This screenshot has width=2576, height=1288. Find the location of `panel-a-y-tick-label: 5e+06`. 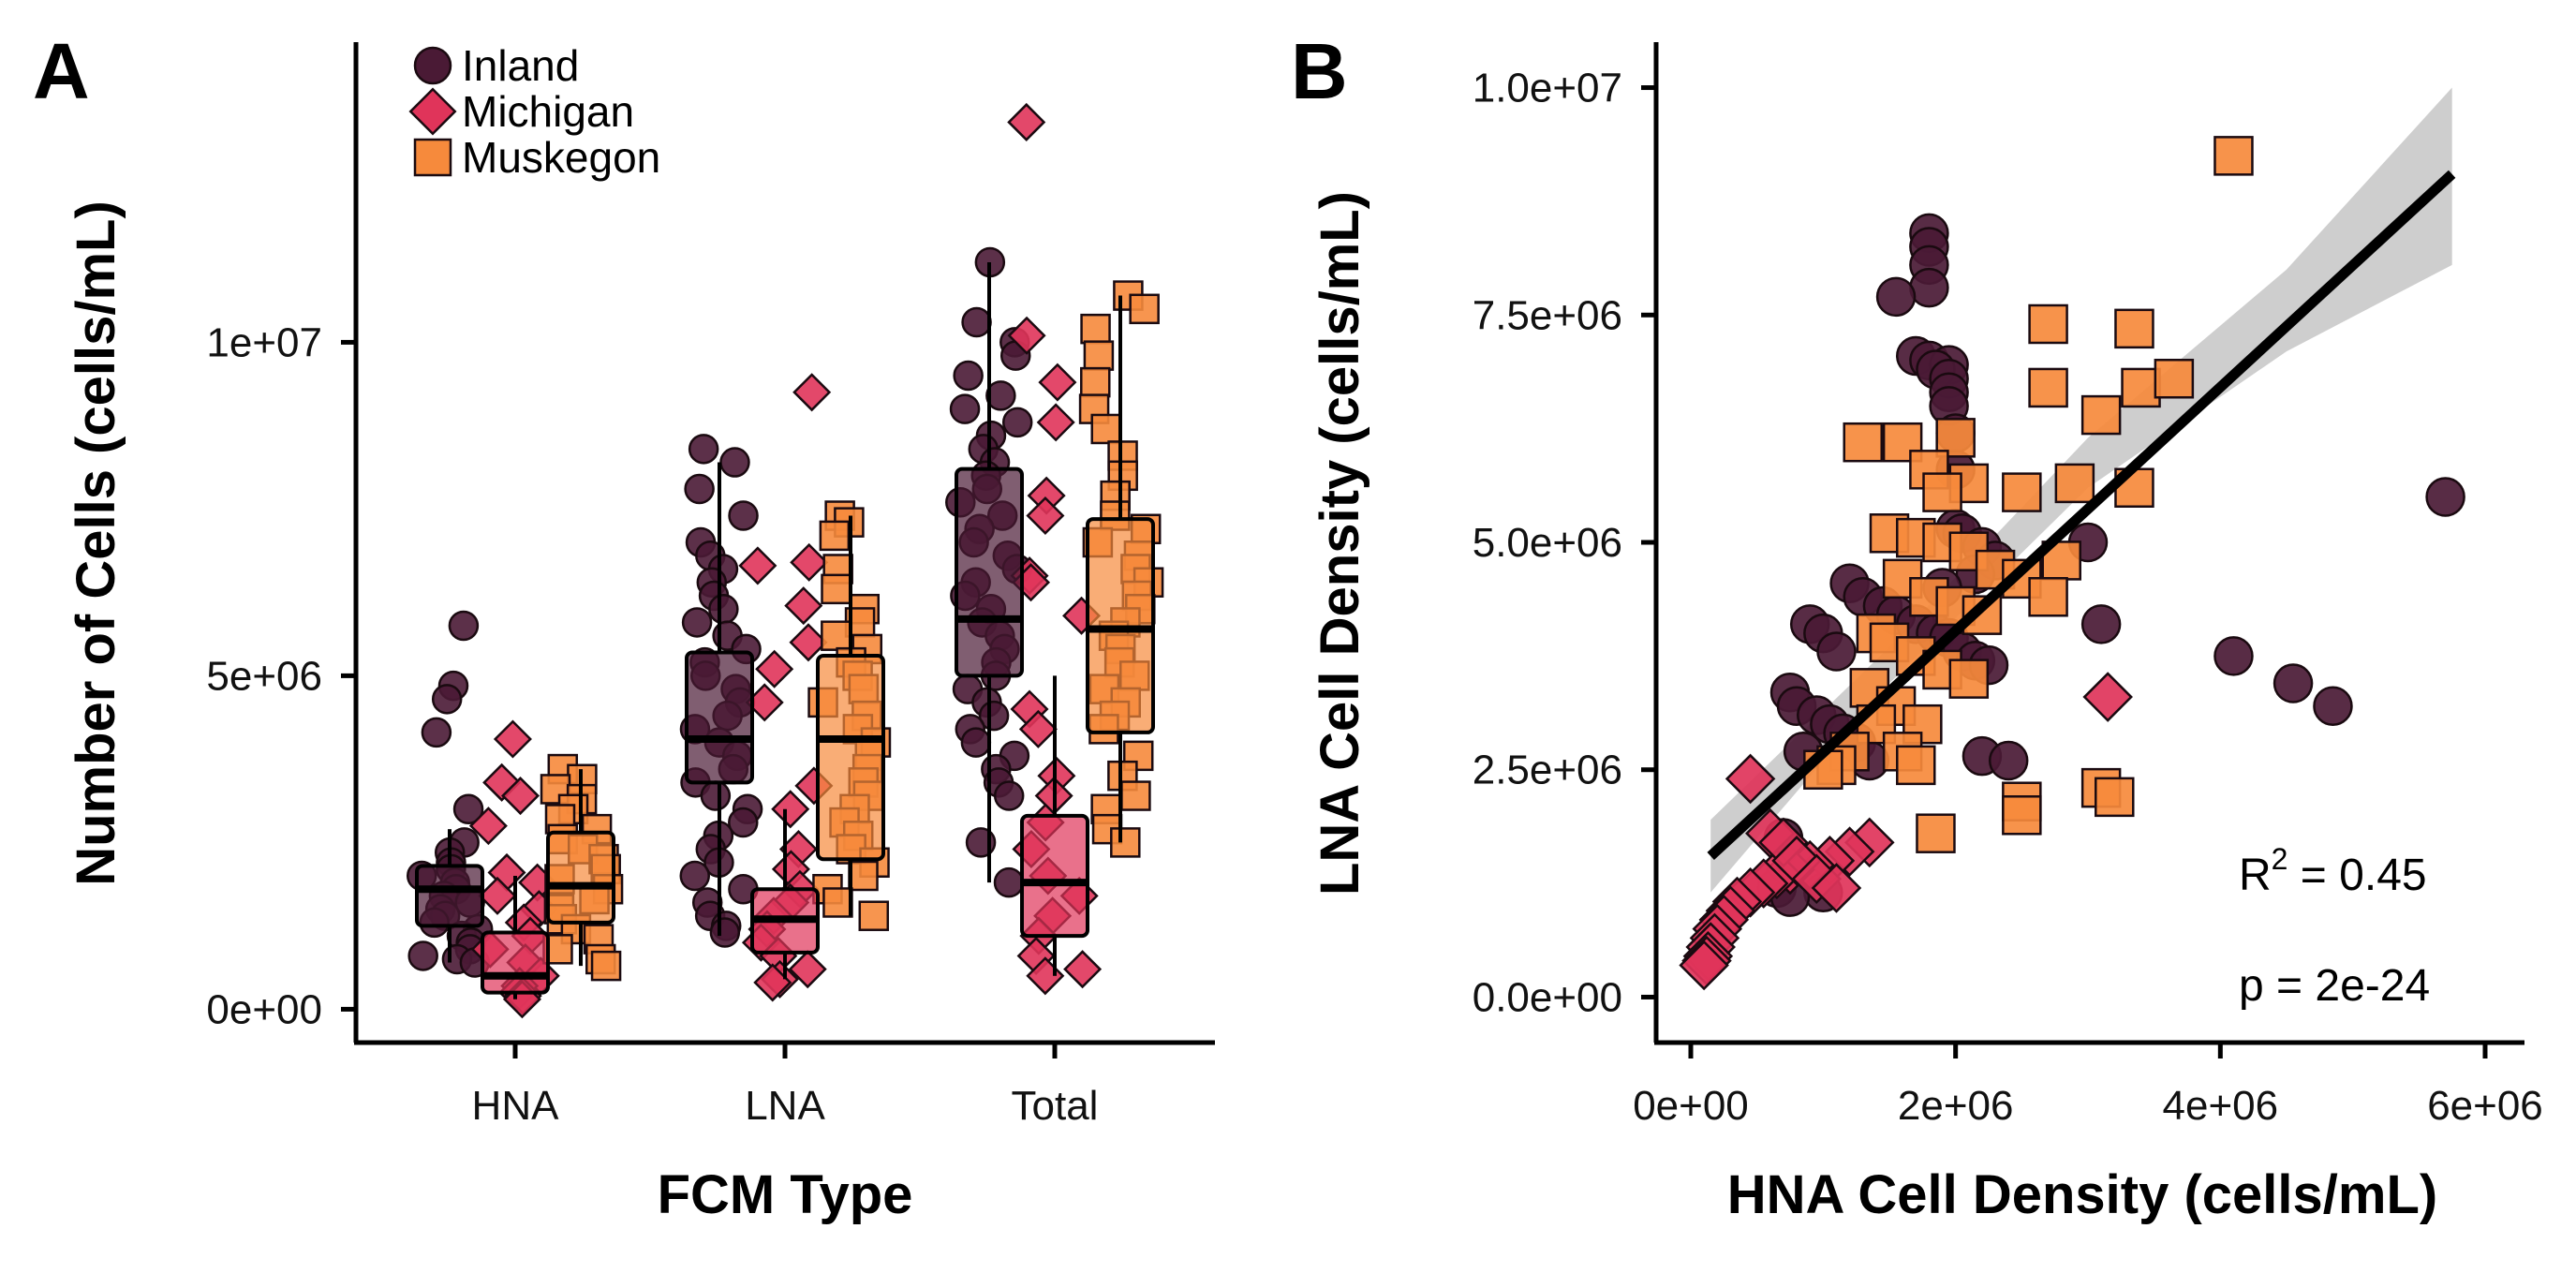

panel-a-y-tick-label: 5e+06 is located at coordinates (264, 676).